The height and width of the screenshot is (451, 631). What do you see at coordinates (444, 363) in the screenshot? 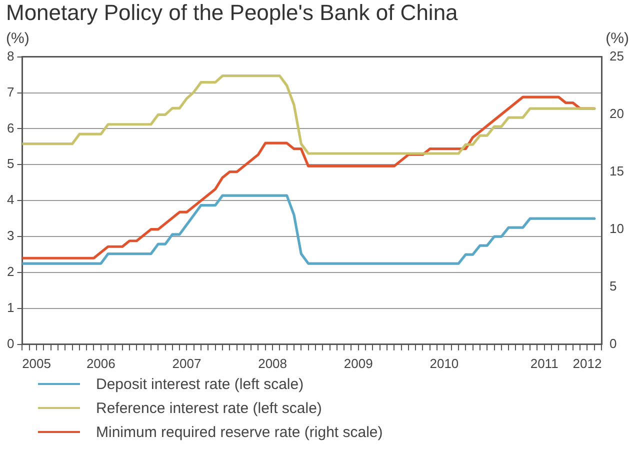
I see `x-tick-label: 2010` at bounding box center [444, 363].